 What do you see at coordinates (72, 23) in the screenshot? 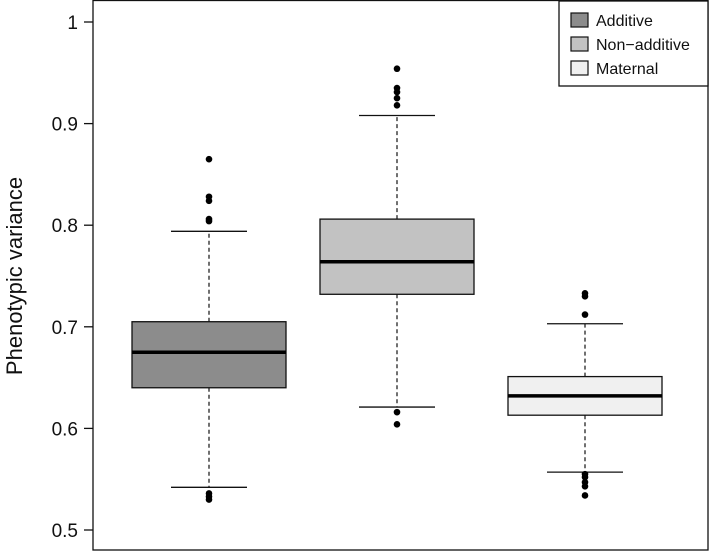
I see `y-tick-label: 1` at bounding box center [72, 23].